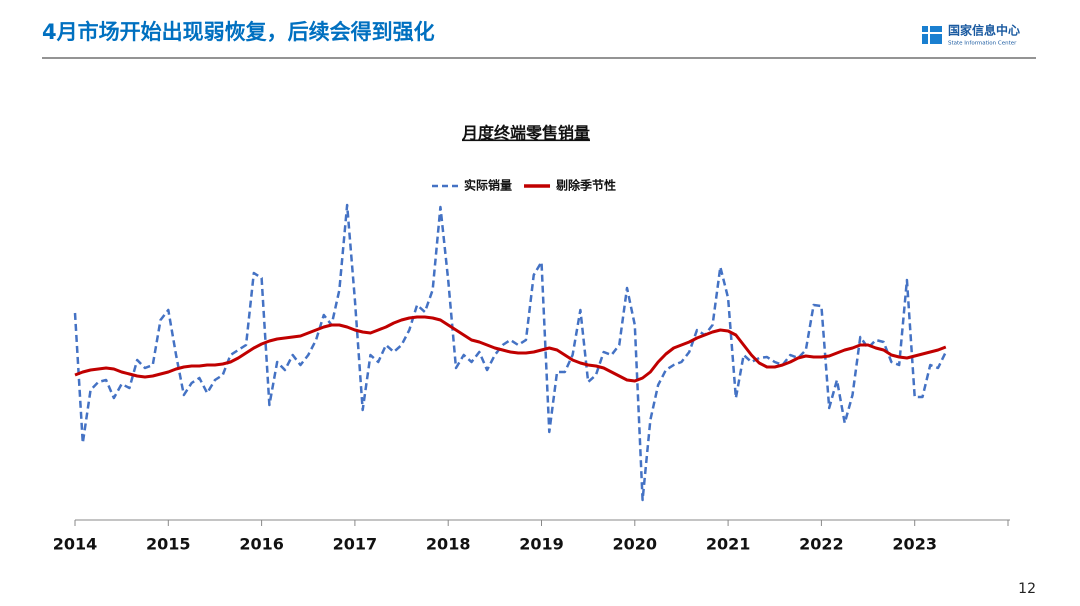 The image size is (1080, 606). Describe the element at coordinates (982, 44) in the screenshot. I see `logo-subtext: State Information Center` at that location.